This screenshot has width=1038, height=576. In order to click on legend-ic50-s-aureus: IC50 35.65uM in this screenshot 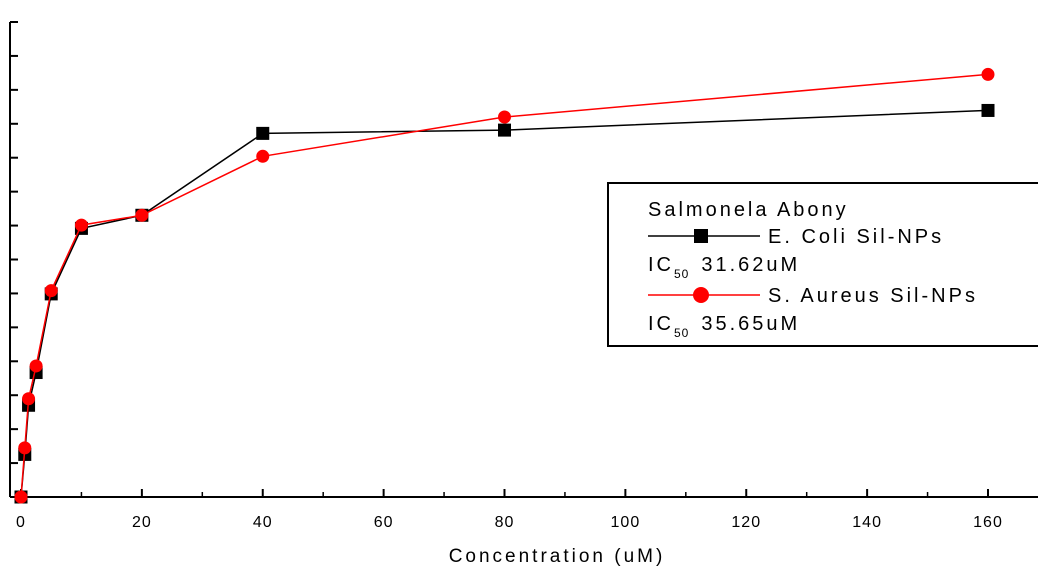, I will do `click(724, 326)`.